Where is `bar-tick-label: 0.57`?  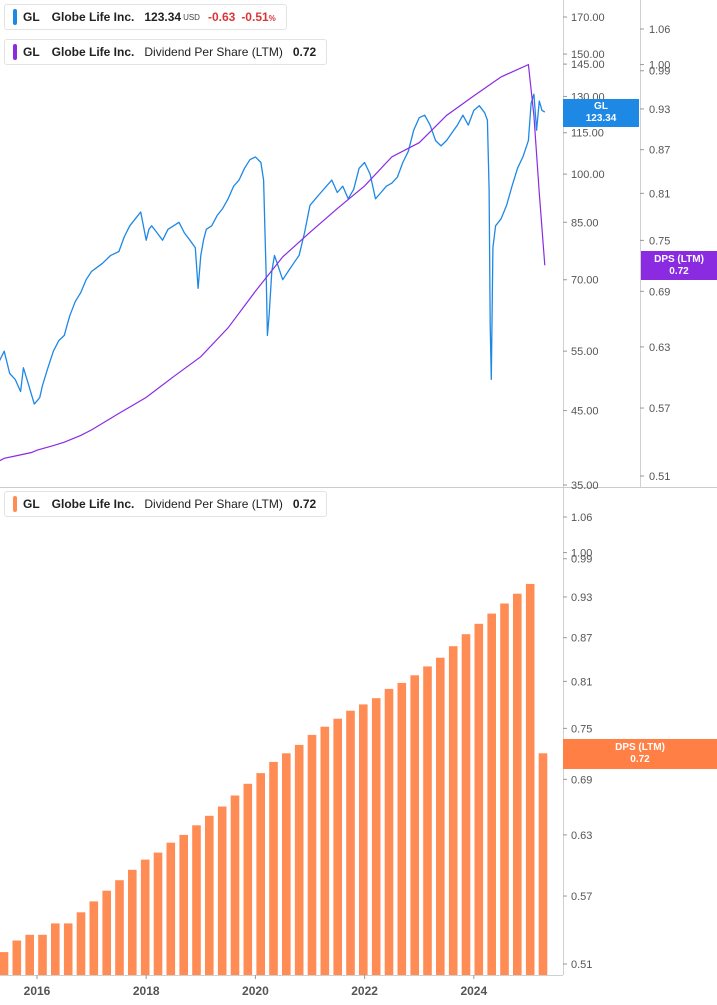 bar-tick-label: 0.57 is located at coordinates (581, 897).